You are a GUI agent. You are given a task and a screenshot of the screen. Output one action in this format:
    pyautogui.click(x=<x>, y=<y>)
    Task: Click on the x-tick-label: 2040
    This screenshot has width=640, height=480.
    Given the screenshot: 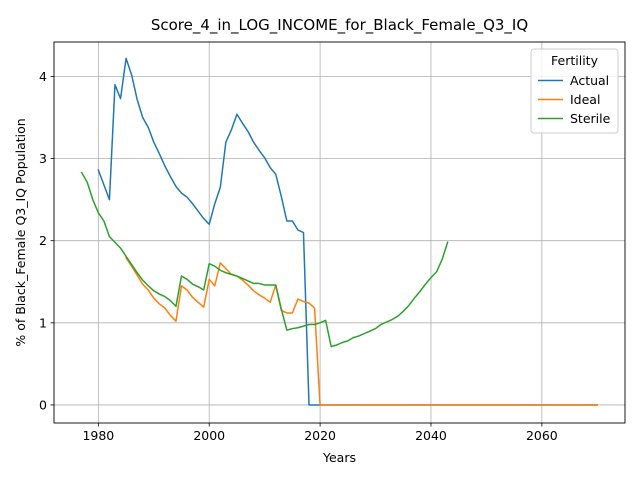 What is the action you would take?
    pyautogui.click(x=431, y=435)
    